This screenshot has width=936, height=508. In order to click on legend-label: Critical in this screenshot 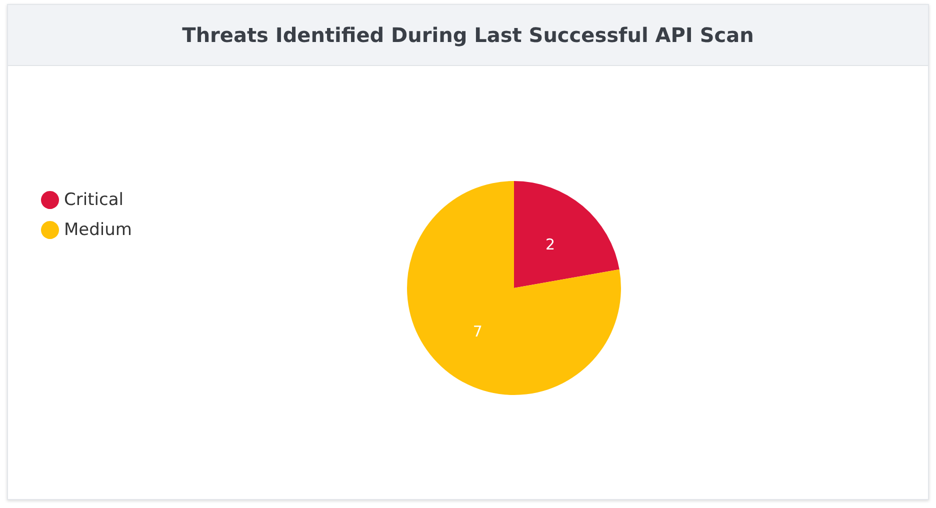, I will do `click(94, 200)`.